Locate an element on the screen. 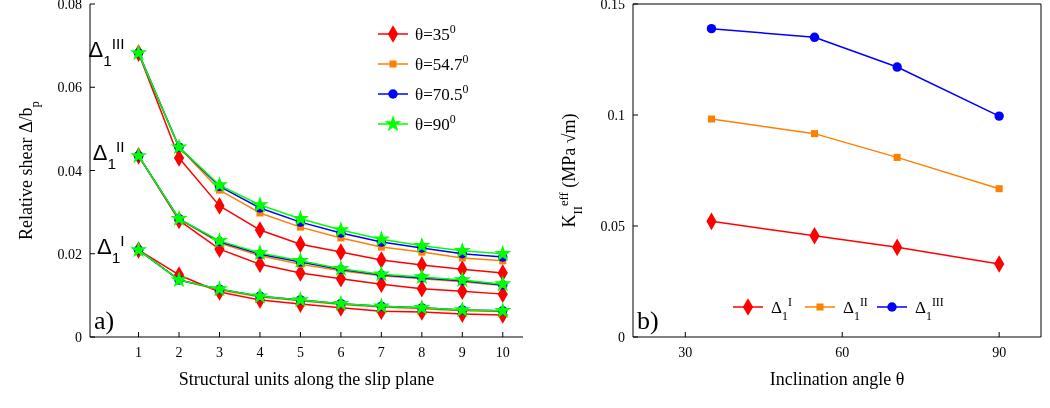  annotation: a) is located at coordinates (104, 320).